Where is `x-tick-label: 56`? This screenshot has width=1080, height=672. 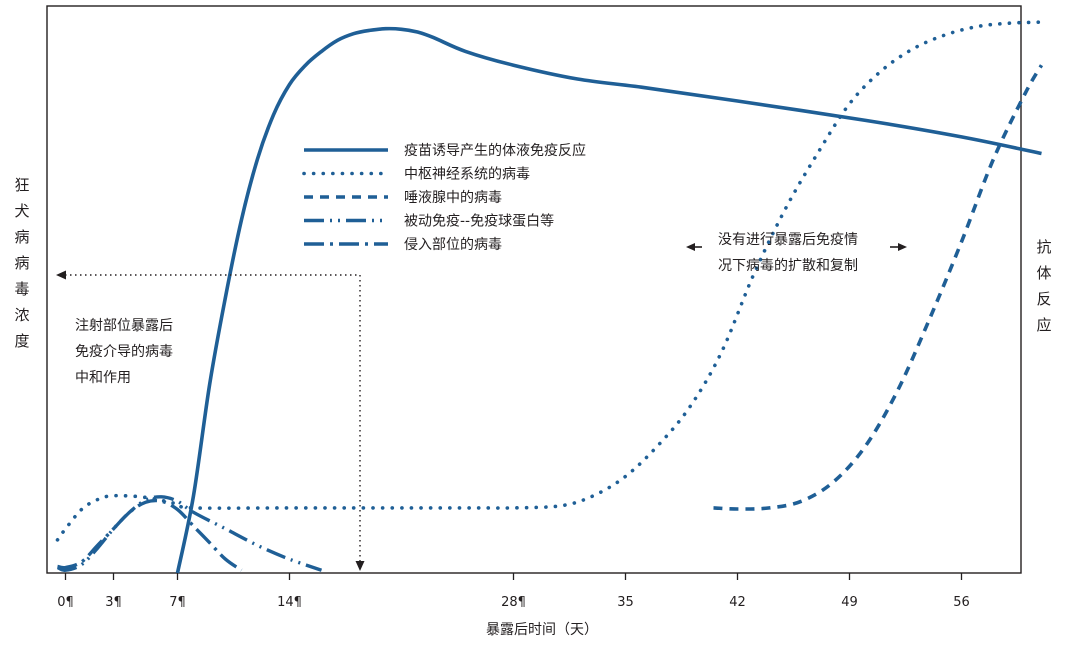
x-tick-label: 56 is located at coordinates (961, 602).